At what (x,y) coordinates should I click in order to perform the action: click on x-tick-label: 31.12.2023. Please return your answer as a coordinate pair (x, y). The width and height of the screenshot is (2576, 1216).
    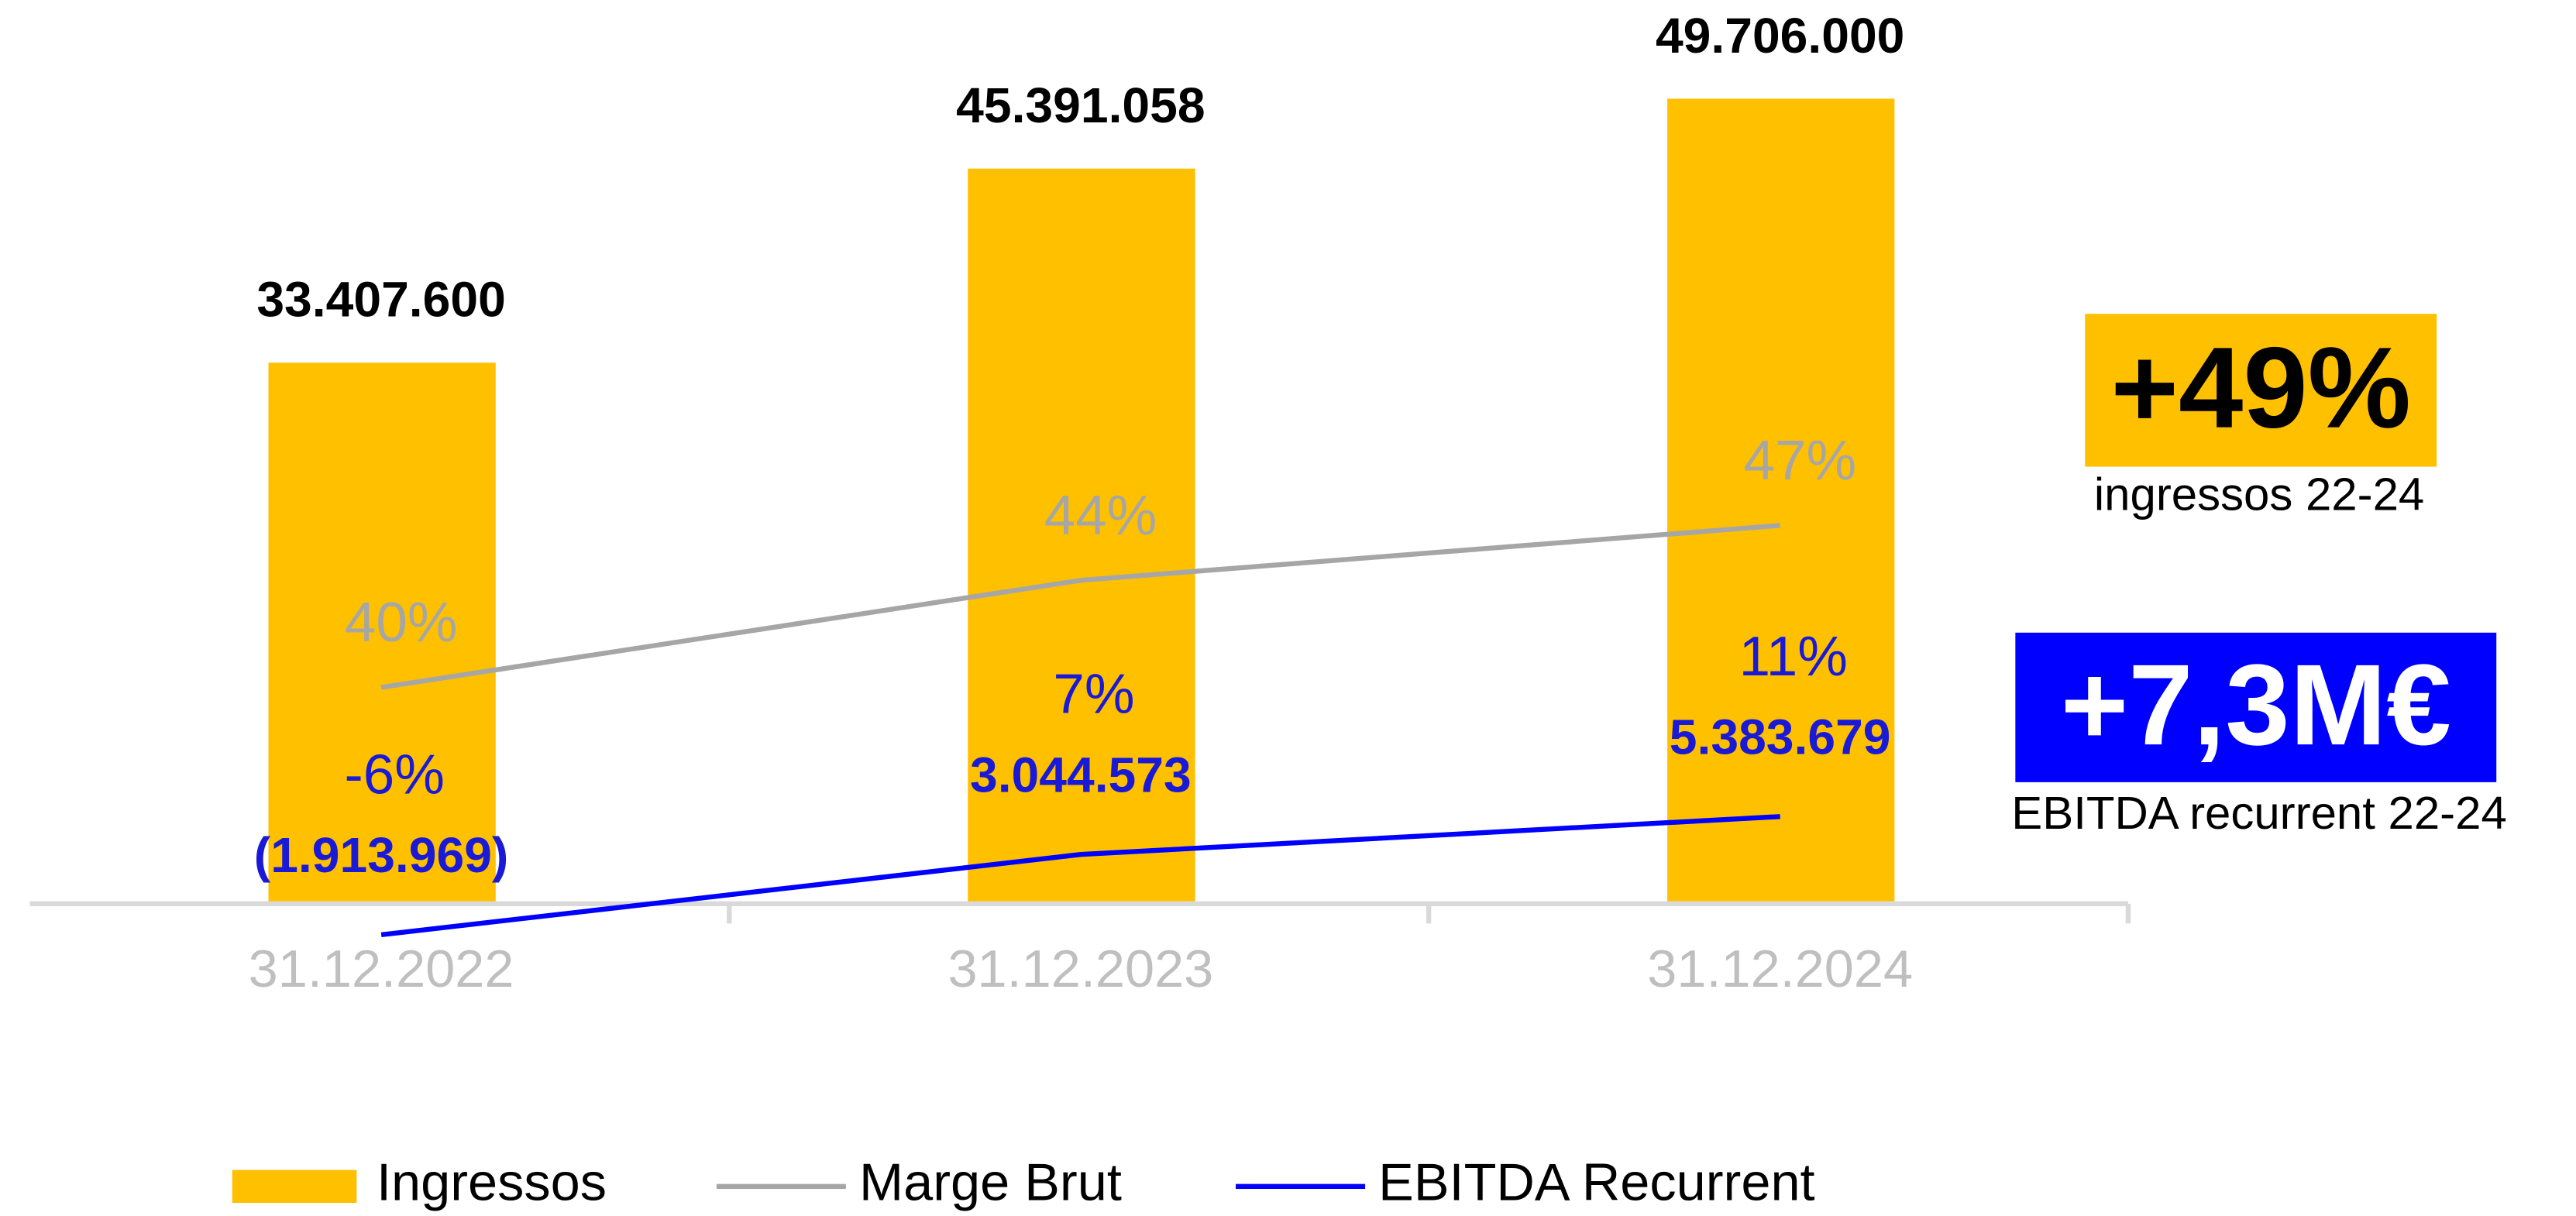
    Looking at the image, I should click on (1080, 969).